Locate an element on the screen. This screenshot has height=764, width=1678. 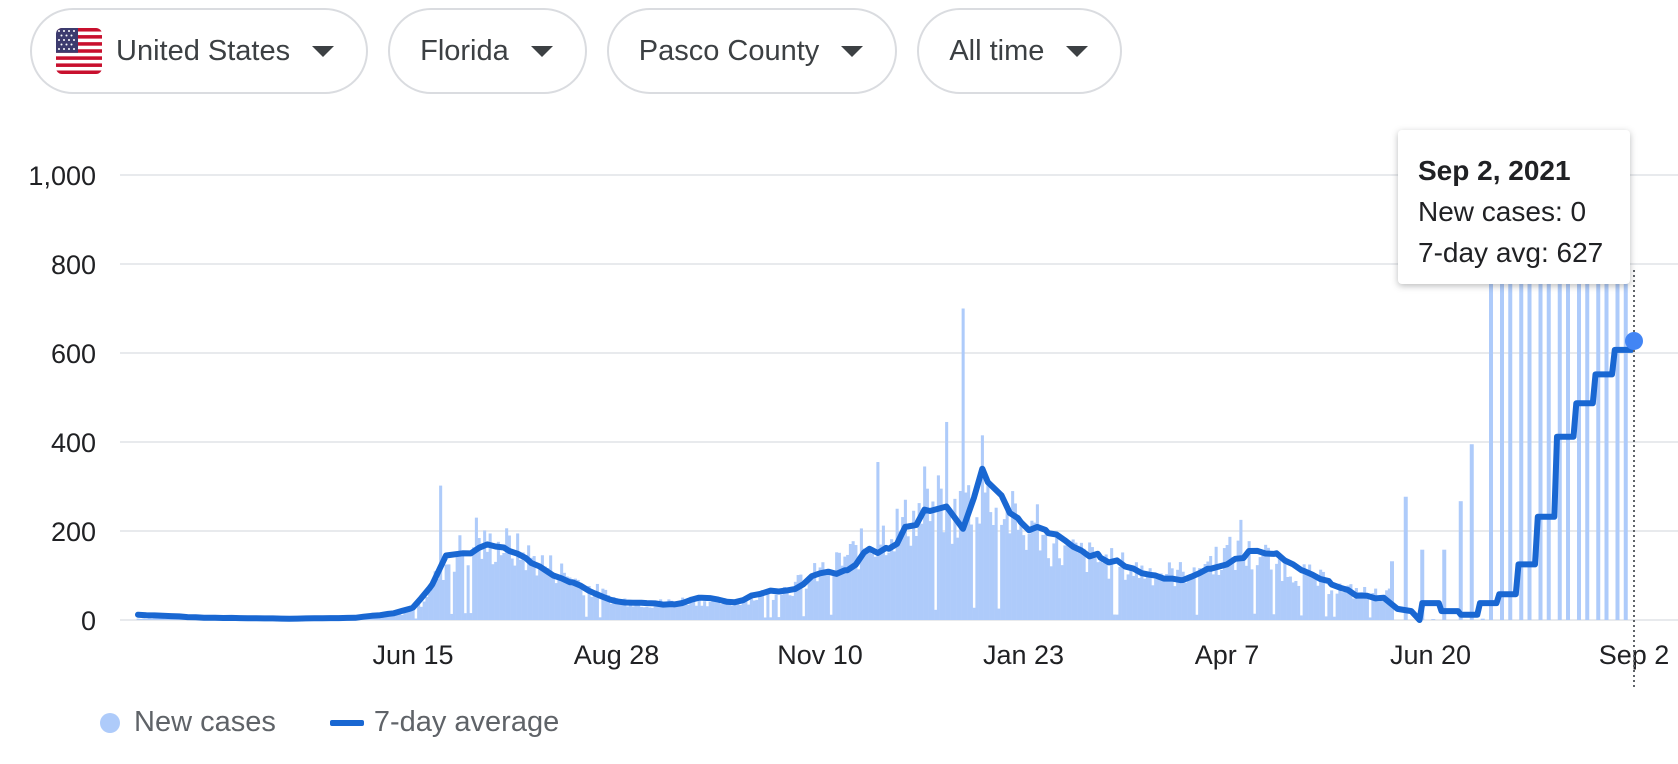
county-dropdown: Pasco County is located at coordinates (752, 51).